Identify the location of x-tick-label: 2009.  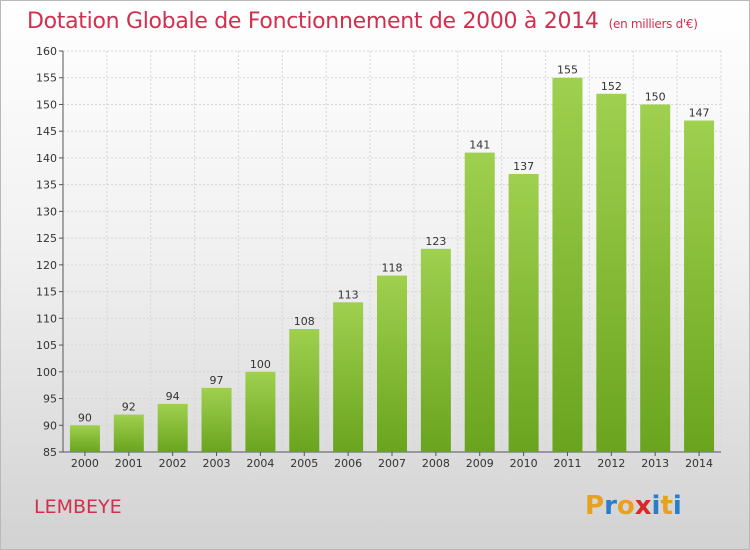
(480, 463).